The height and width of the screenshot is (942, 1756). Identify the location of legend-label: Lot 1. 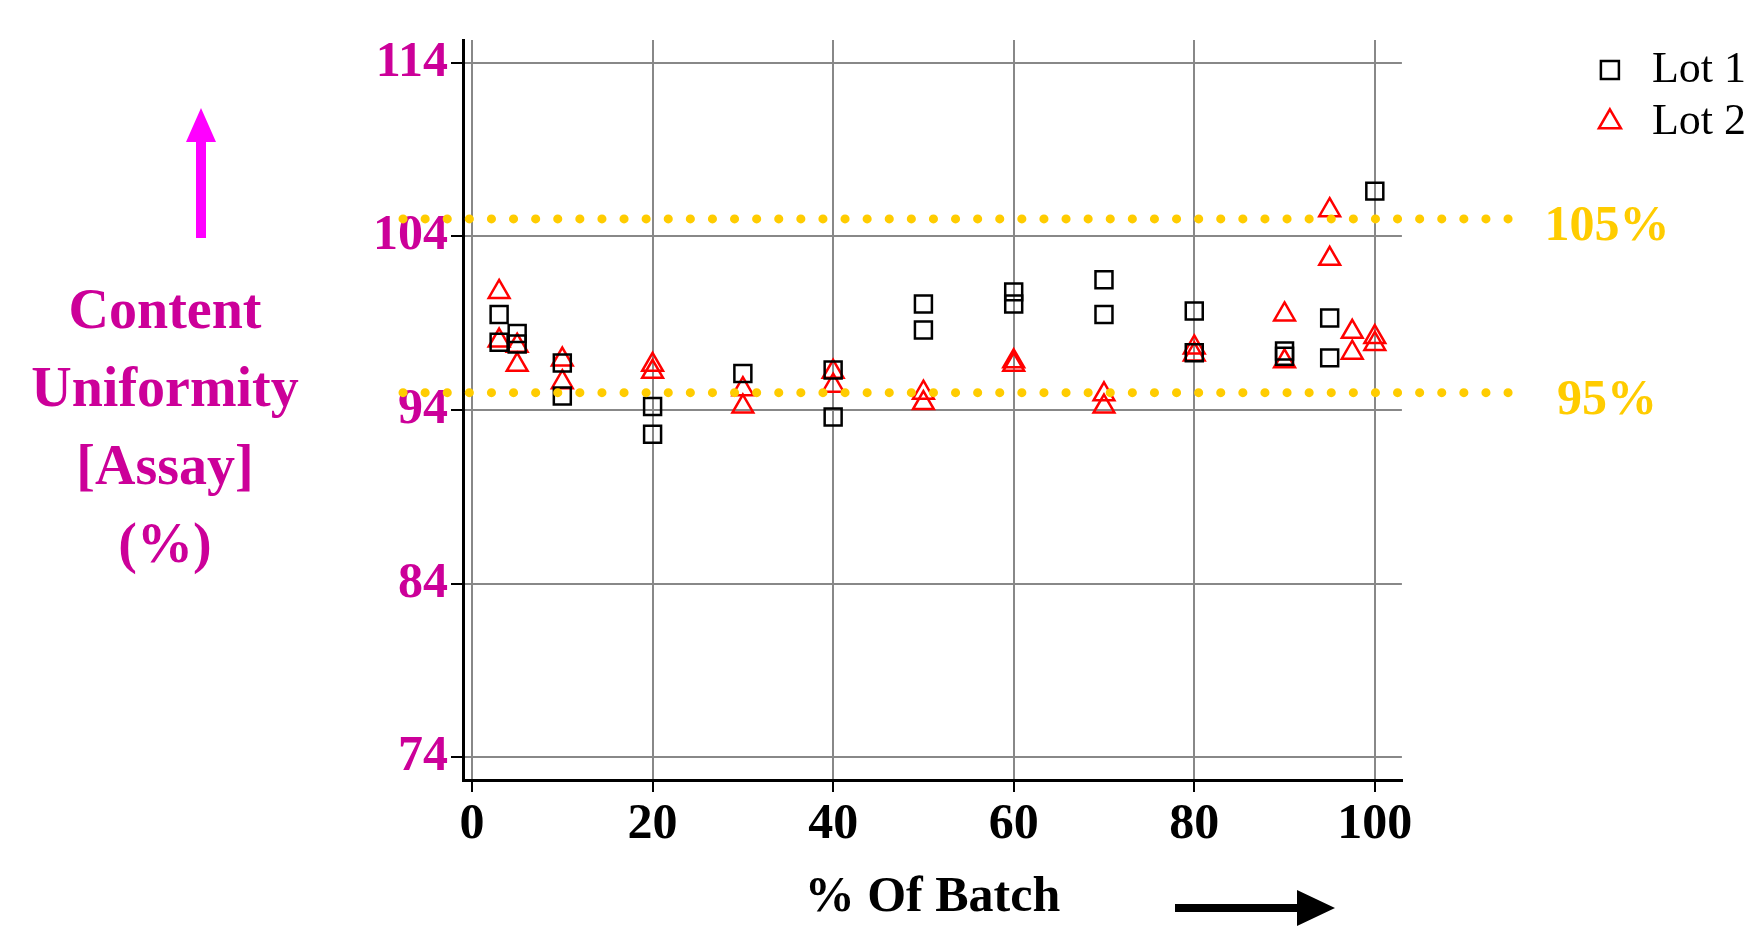
(1699, 67).